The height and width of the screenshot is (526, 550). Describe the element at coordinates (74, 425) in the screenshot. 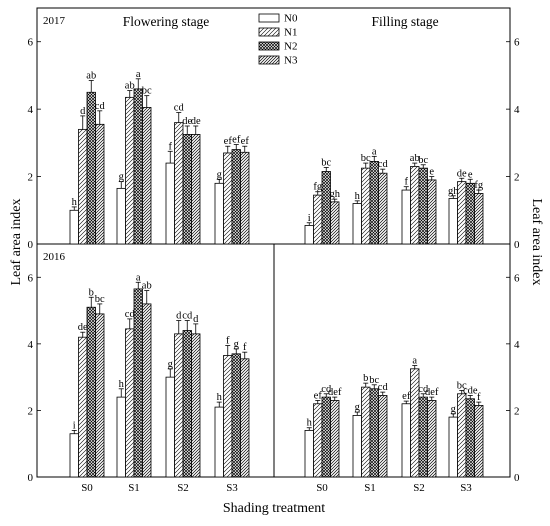

I see `significance-label: i` at that location.